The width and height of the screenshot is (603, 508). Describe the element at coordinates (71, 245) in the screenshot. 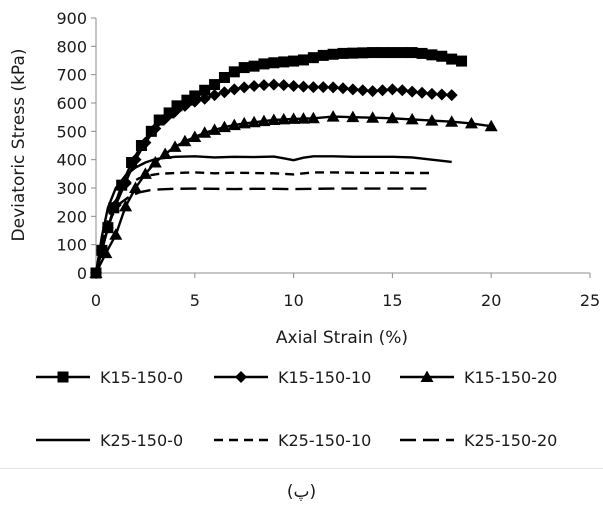

I see `y-tick-label: 100` at that location.